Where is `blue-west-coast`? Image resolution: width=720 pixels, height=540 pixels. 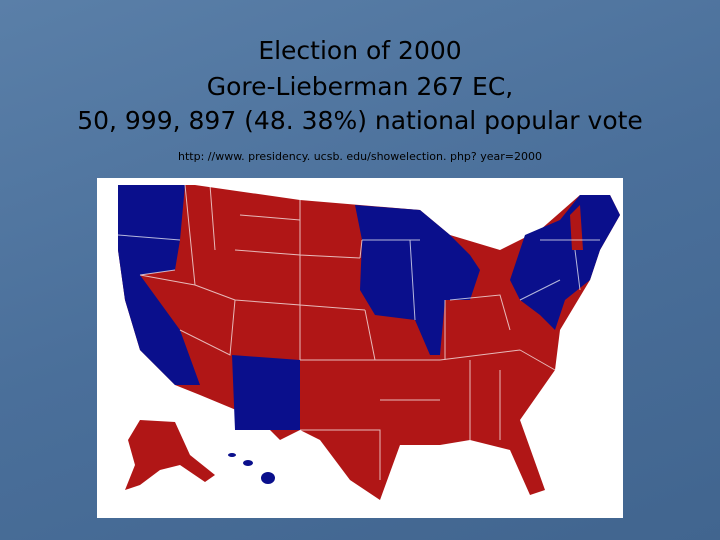 blue-west-coast is located at coordinates (159, 285).